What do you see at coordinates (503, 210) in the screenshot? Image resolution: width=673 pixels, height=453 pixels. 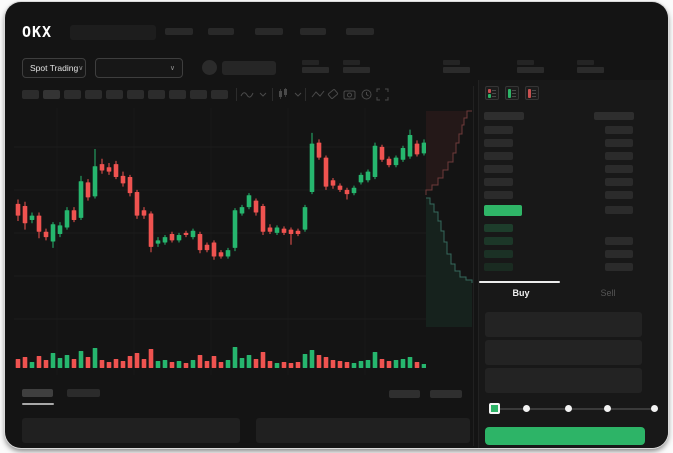 I see `last-price-highlight` at bounding box center [503, 210].